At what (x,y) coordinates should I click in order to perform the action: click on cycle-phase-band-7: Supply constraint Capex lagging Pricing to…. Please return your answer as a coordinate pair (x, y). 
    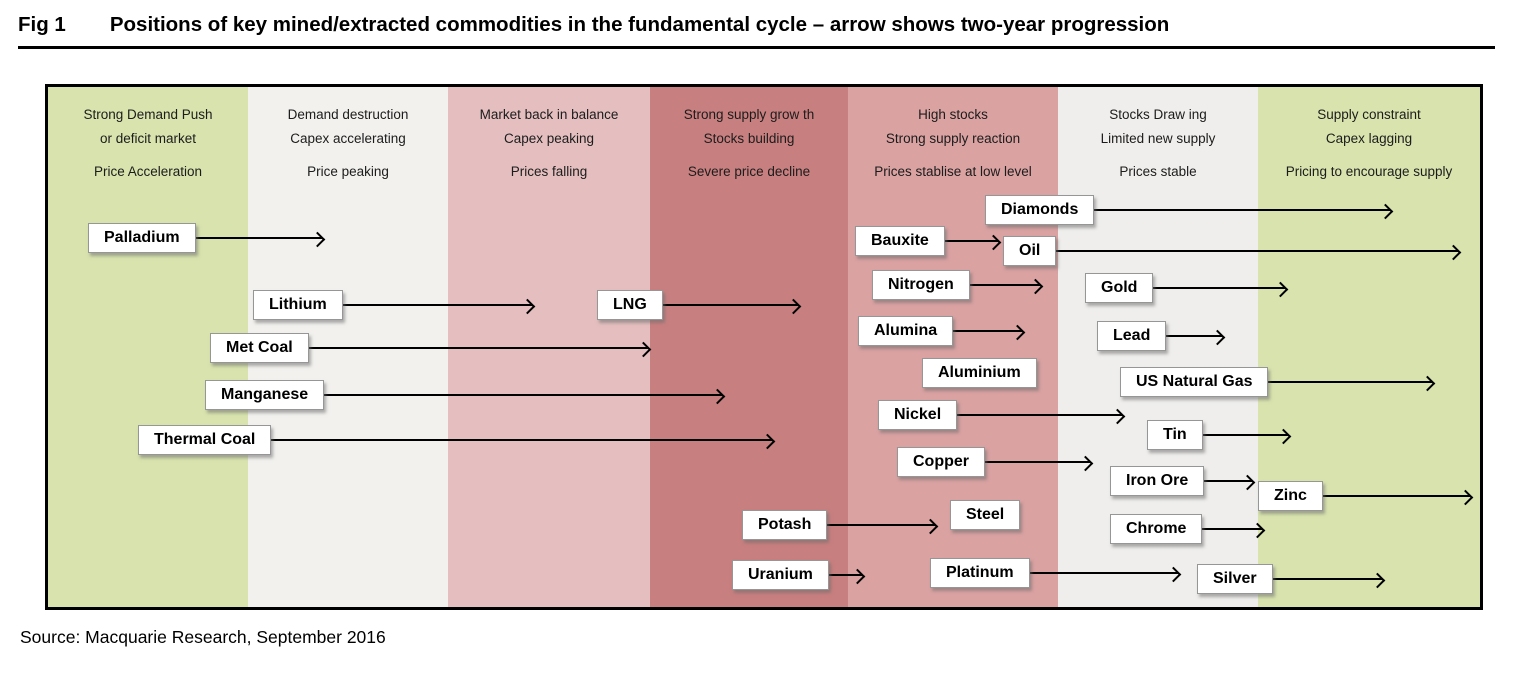
    Looking at the image, I should click on (1369, 347).